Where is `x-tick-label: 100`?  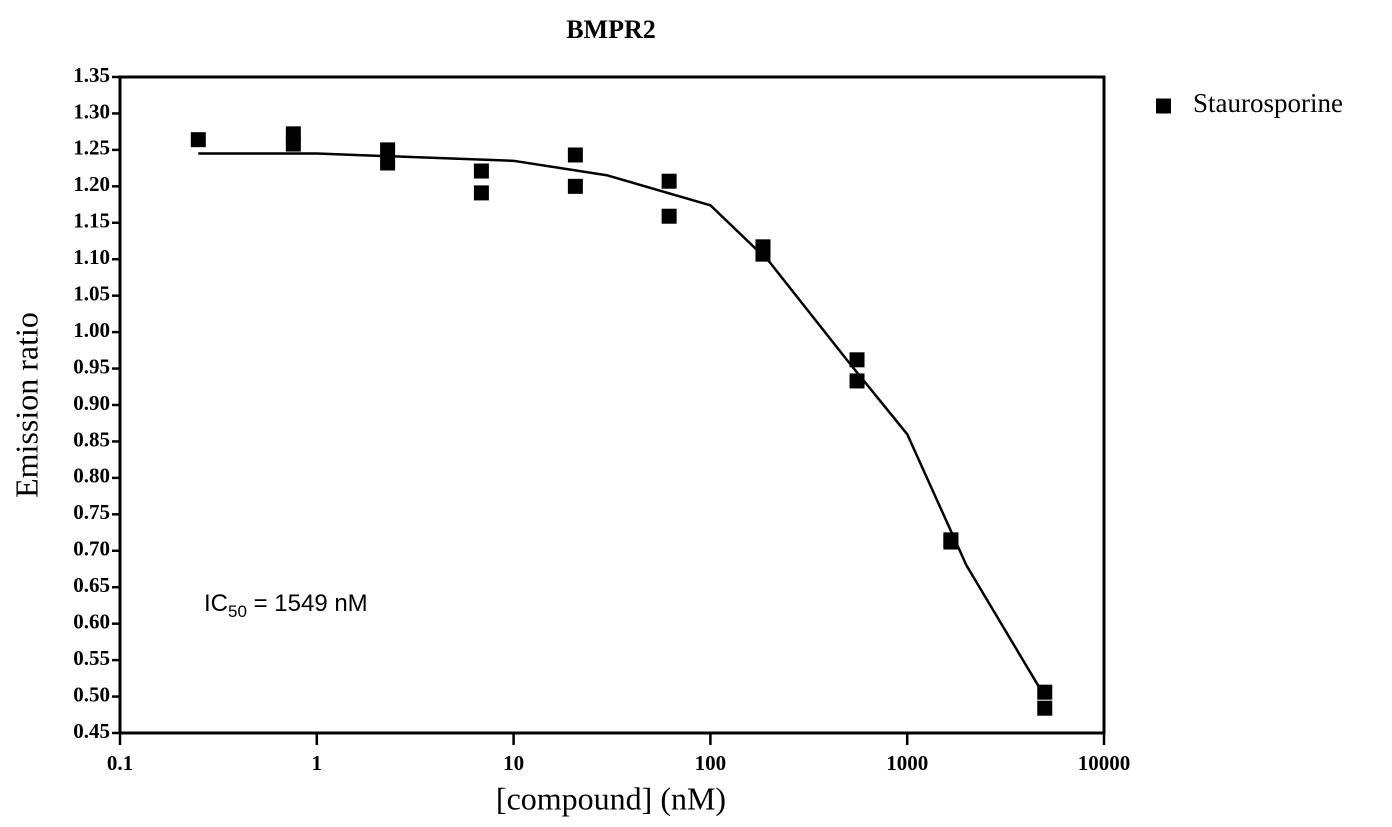 x-tick-label: 100 is located at coordinates (711, 763).